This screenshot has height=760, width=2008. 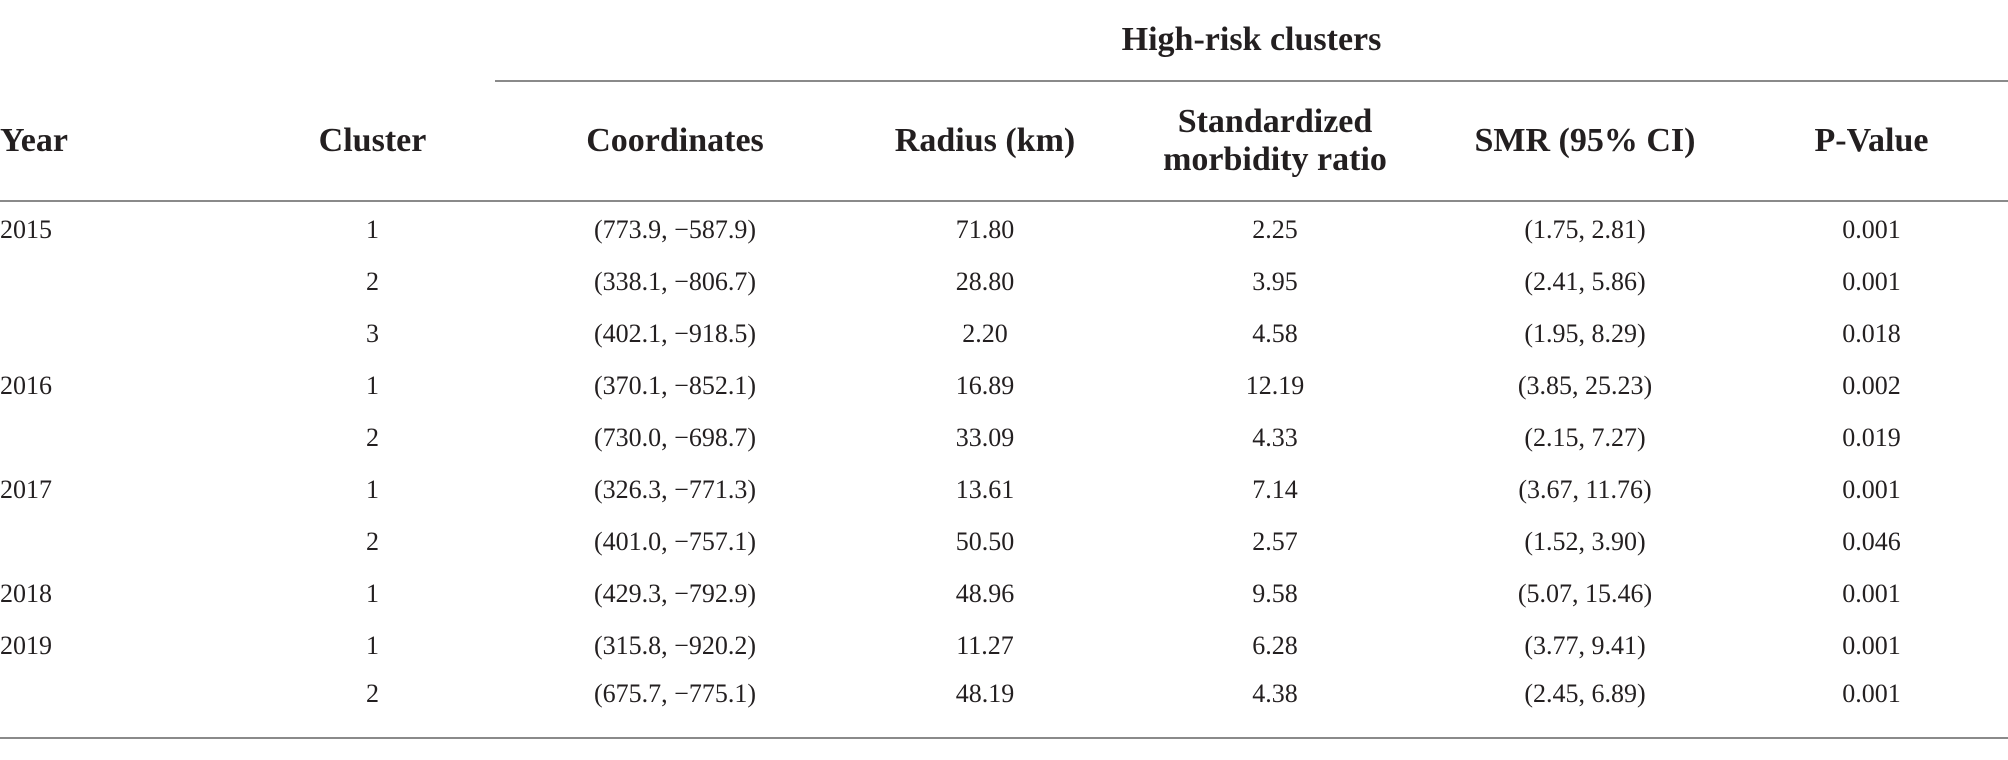 What do you see at coordinates (675, 593) in the screenshot?
I see `cell-coordinates: (429.3, −792.9)` at bounding box center [675, 593].